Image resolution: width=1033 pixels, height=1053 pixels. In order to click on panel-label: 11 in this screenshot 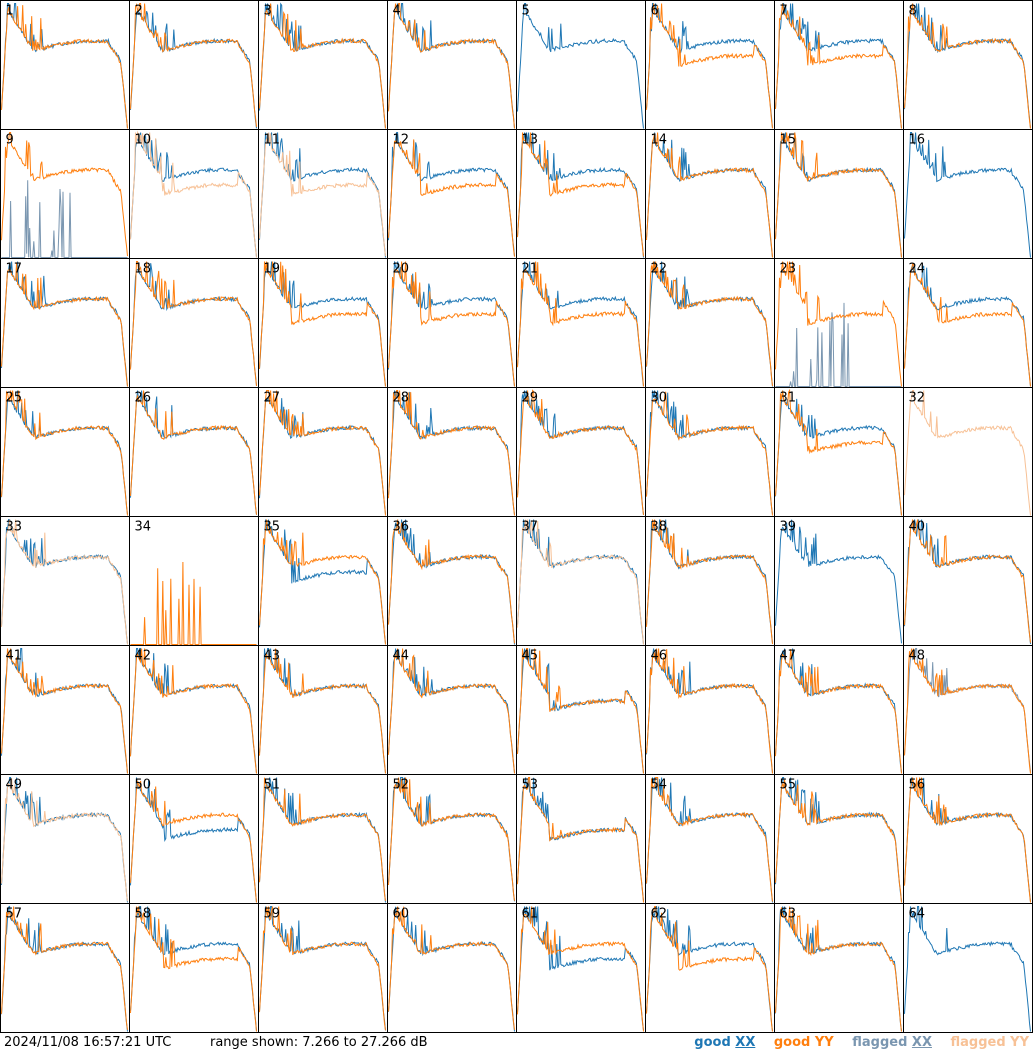, I will do `click(272, 140)`.